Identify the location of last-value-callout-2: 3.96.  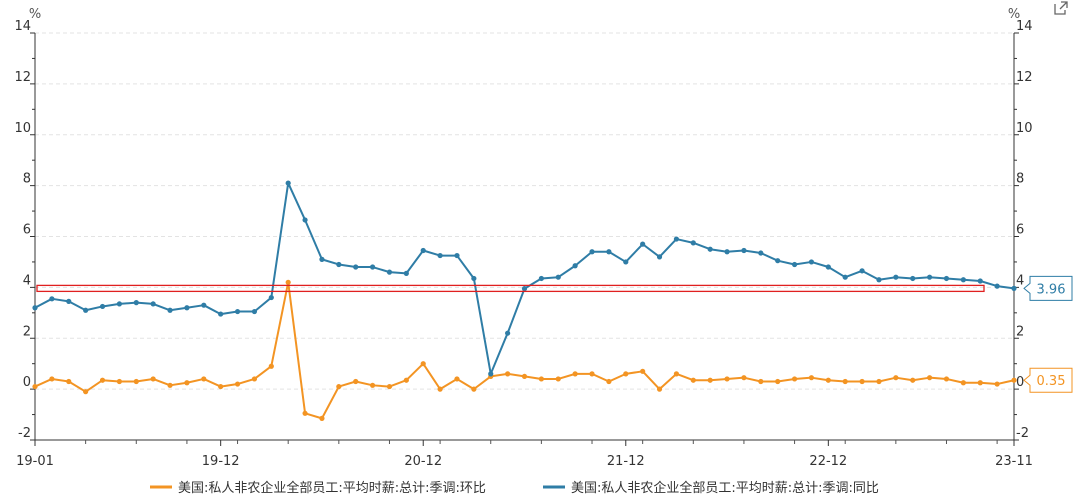
(1048, 288).